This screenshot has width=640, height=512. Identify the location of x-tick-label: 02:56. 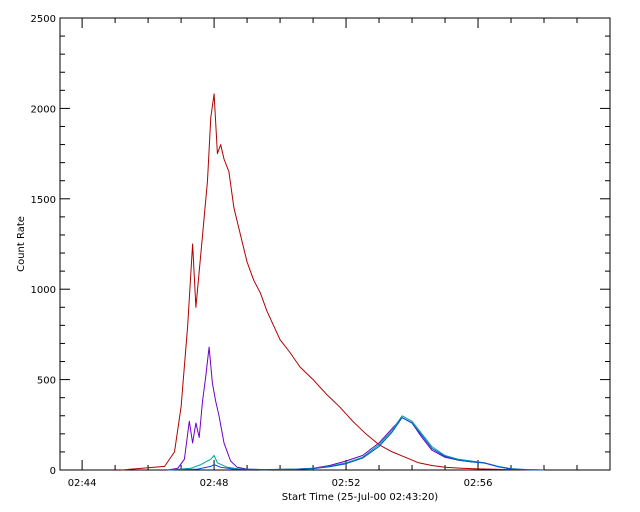
(478, 483).